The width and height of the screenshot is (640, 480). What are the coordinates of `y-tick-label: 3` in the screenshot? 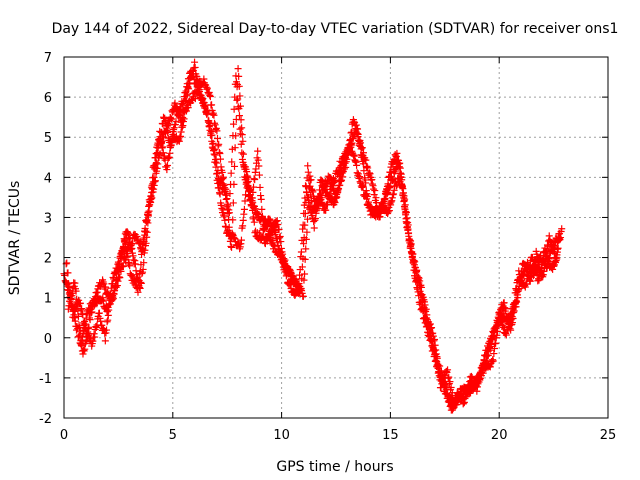 It's located at (48, 218).